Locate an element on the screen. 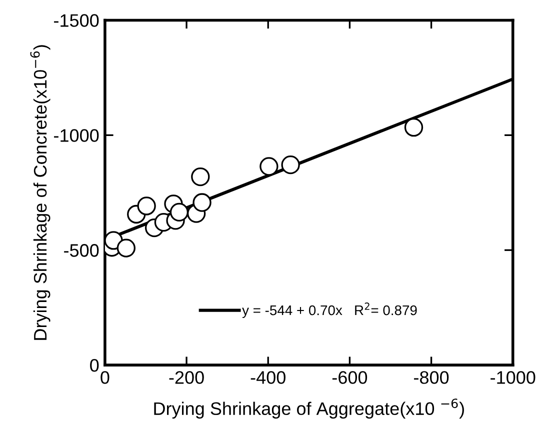  y-tick-label: -500 is located at coordinates (81, 250).